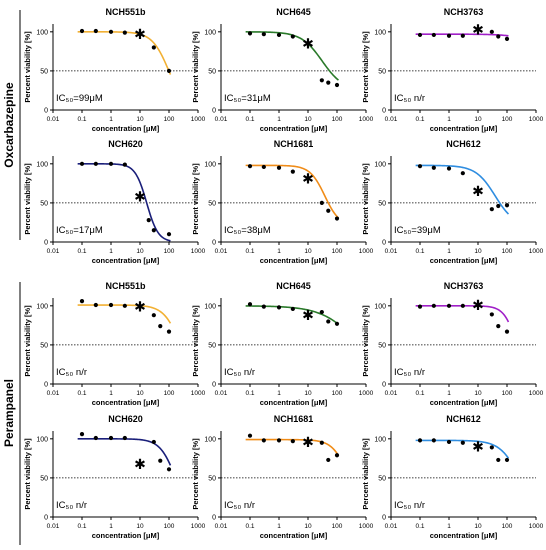  Describe the element at coordinates (239, 372) in the screenshot. I see `ic50-label: IC₅₀ n/r` at that location.